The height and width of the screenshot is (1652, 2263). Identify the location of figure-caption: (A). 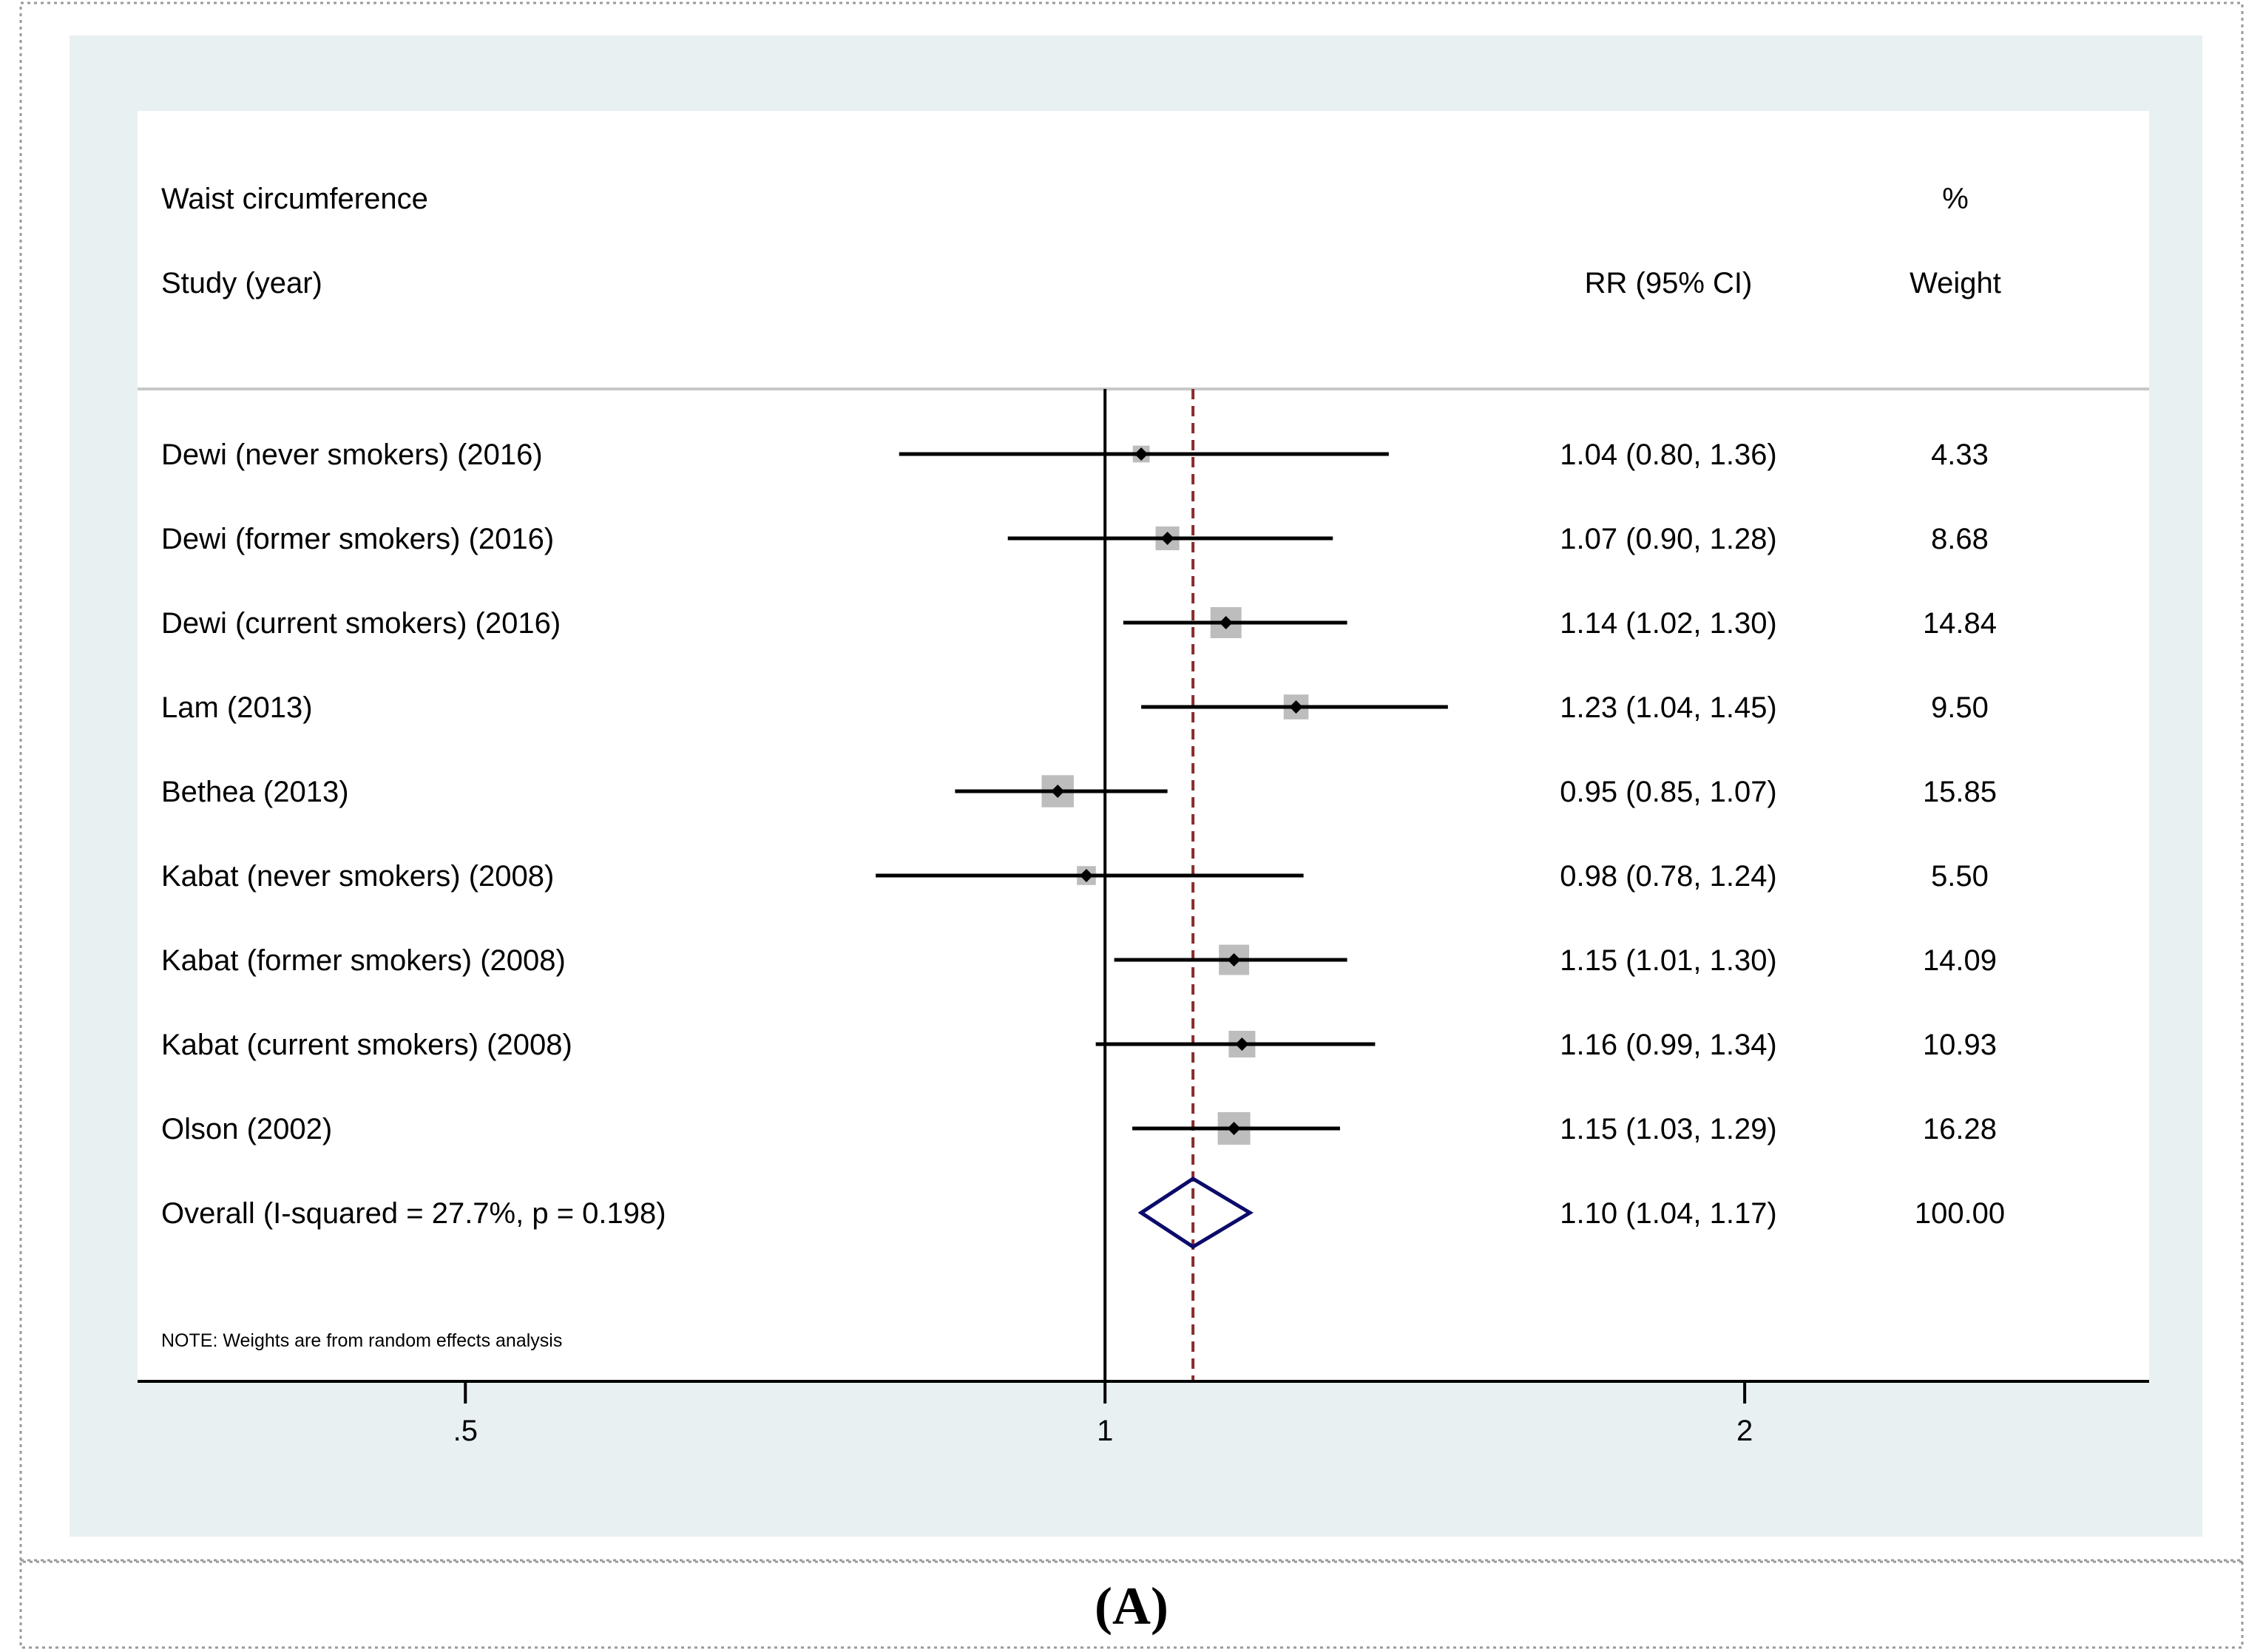
(1131, 1607).